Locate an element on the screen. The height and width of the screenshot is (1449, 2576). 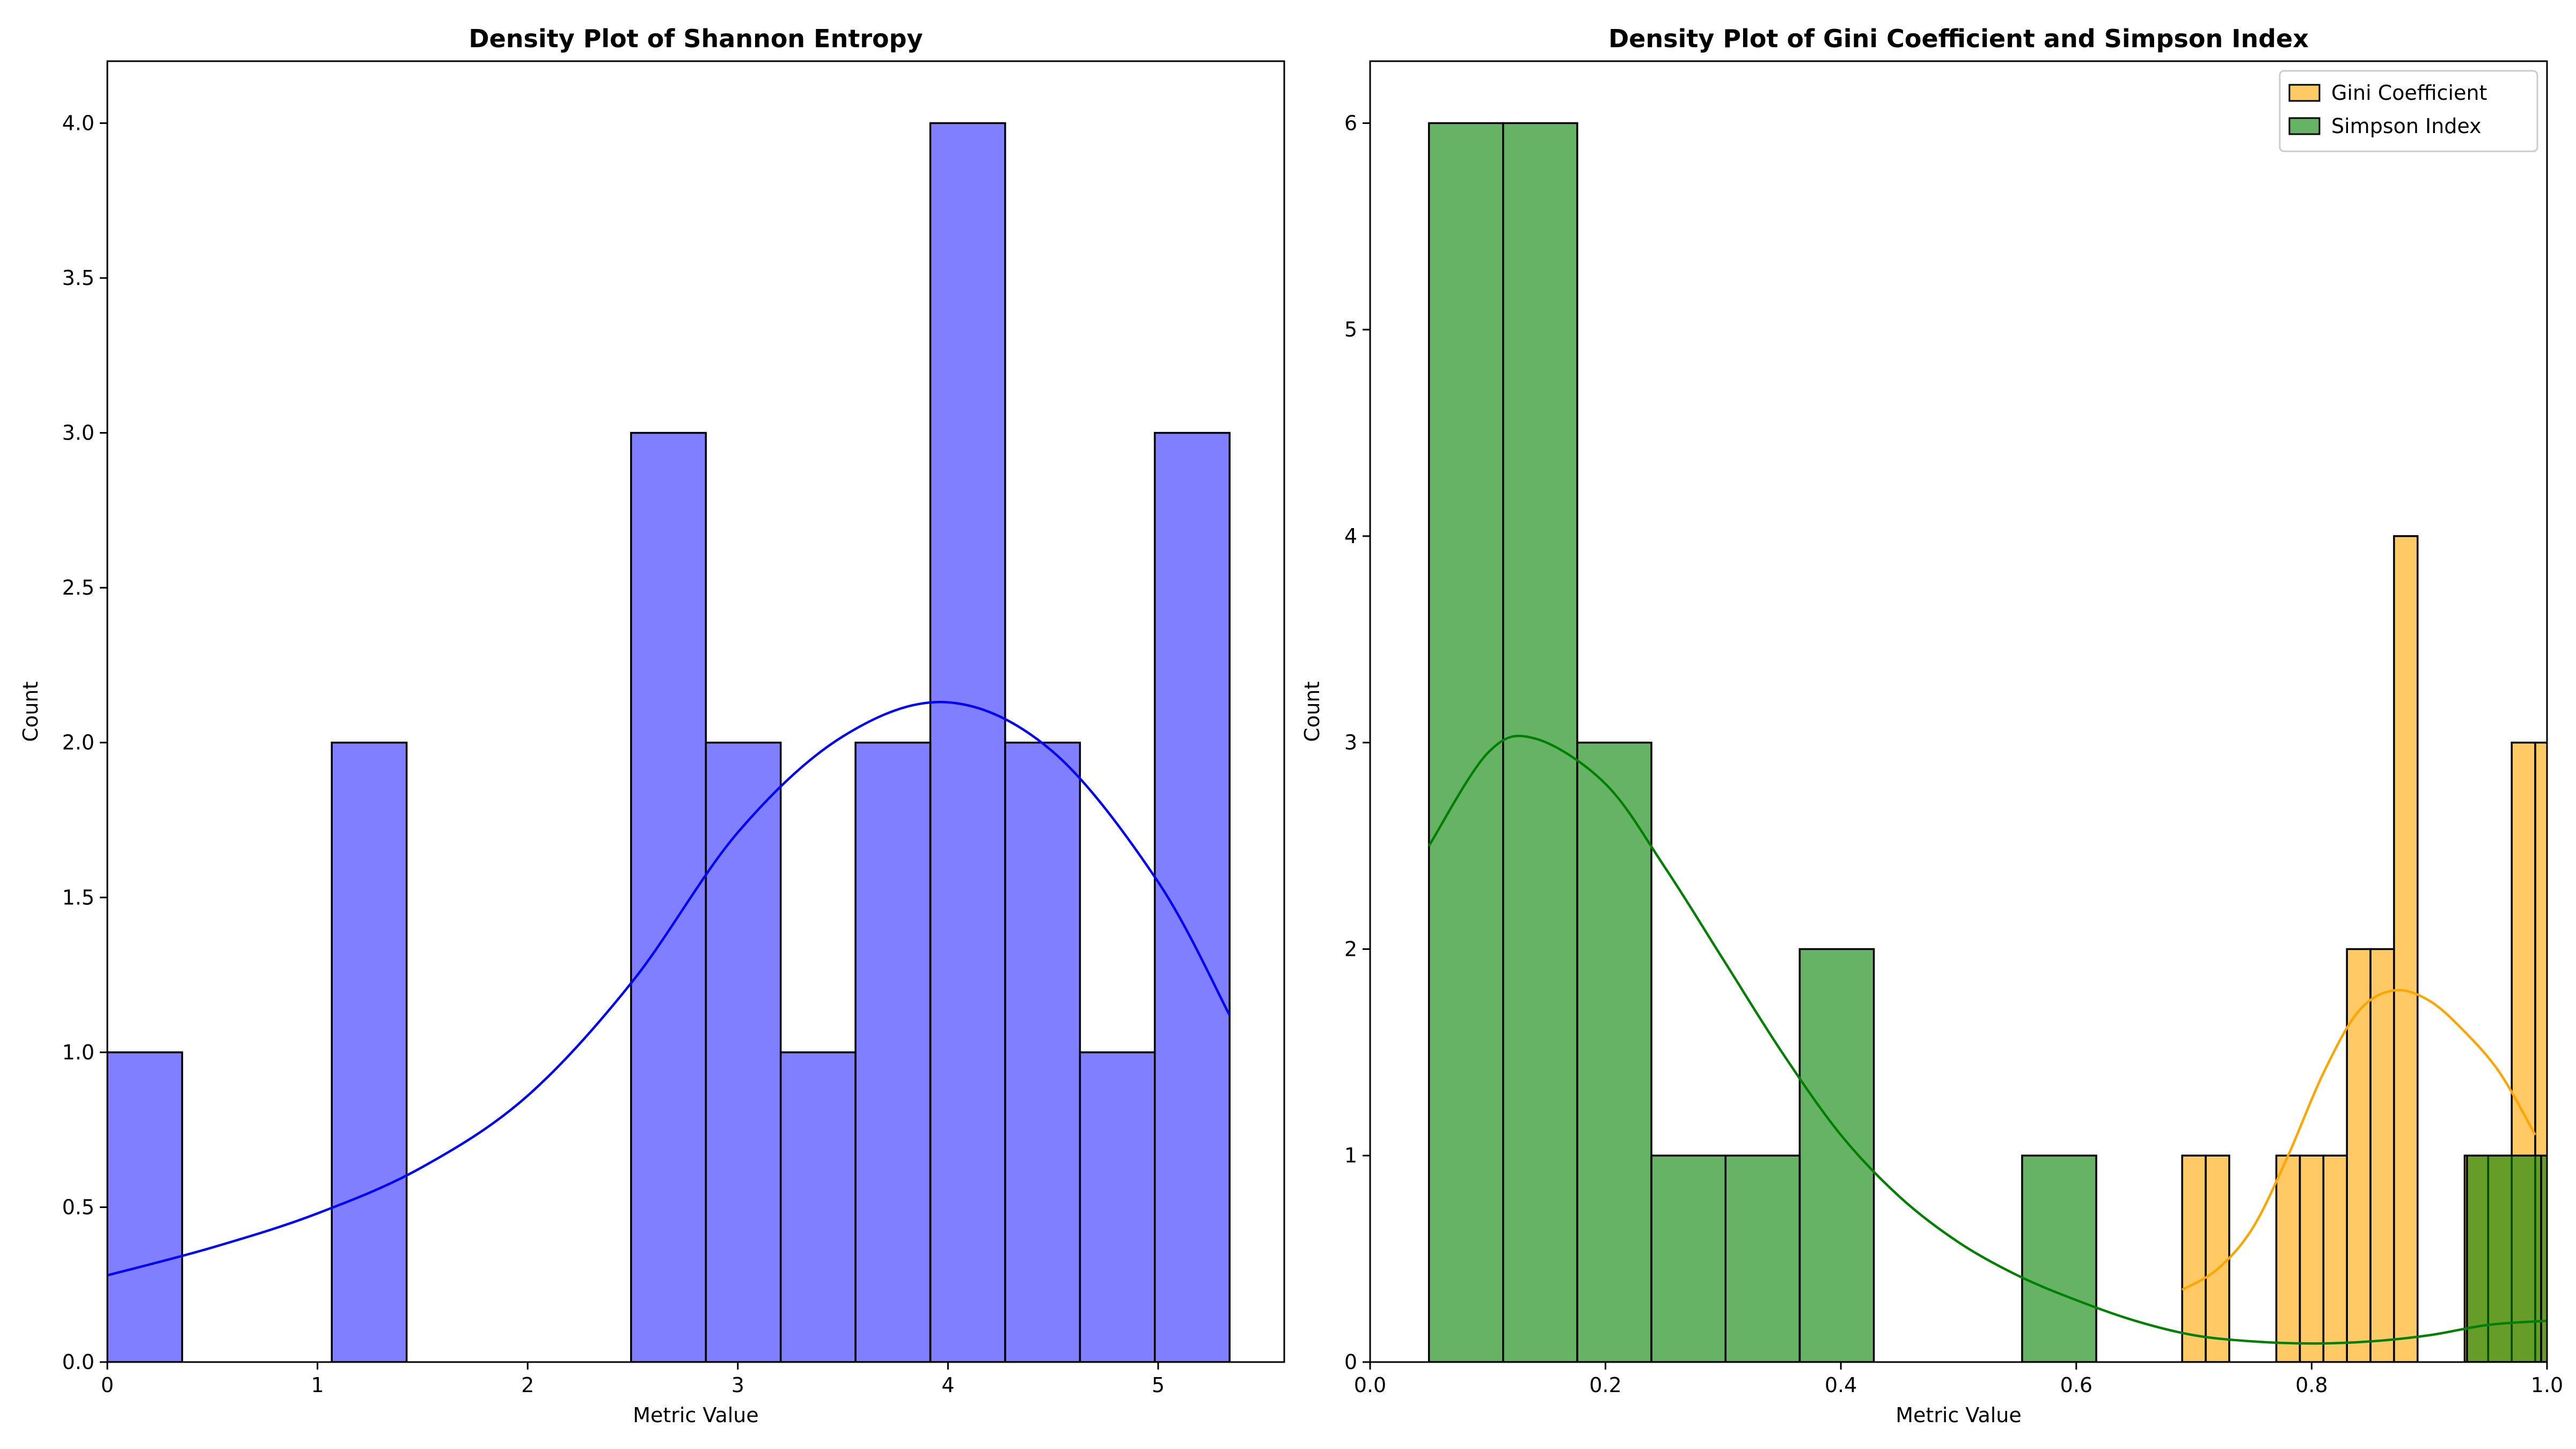
x-tick-label: 4 is located at coordinates (947, 1385).